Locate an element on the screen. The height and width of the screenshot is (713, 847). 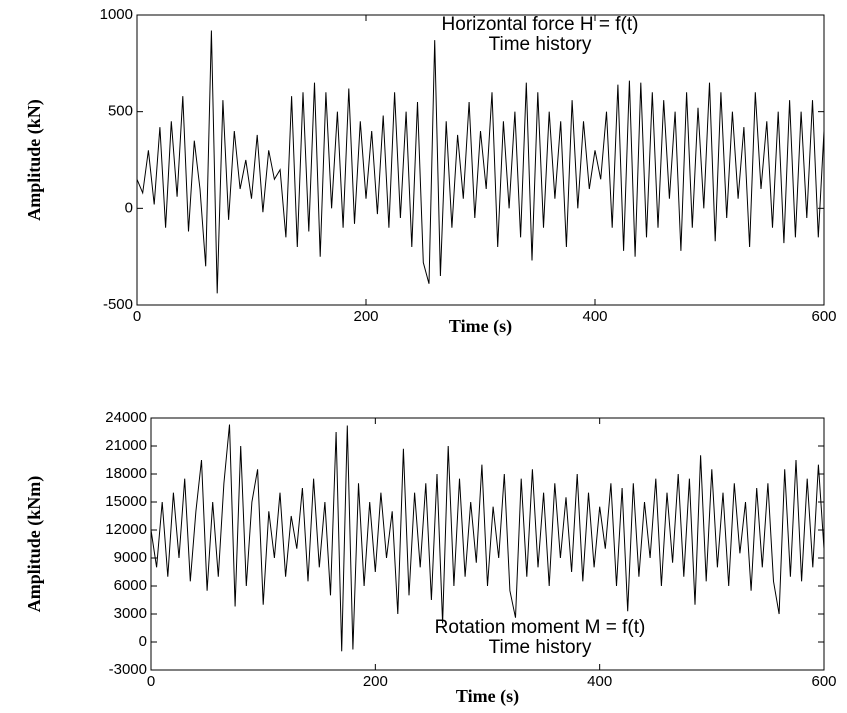
y-tick-label: 1000 is located at coordinates (116, 14).